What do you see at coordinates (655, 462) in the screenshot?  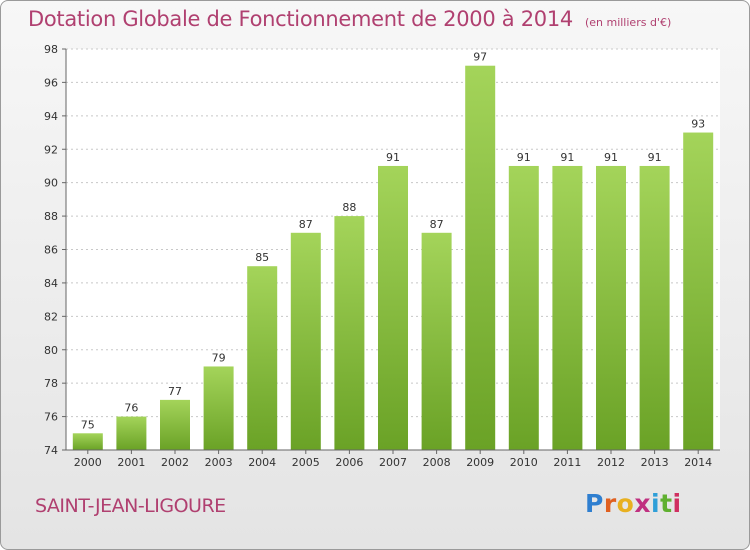 I see `x-tick-label: 2013` at bounding box center [655, 462].